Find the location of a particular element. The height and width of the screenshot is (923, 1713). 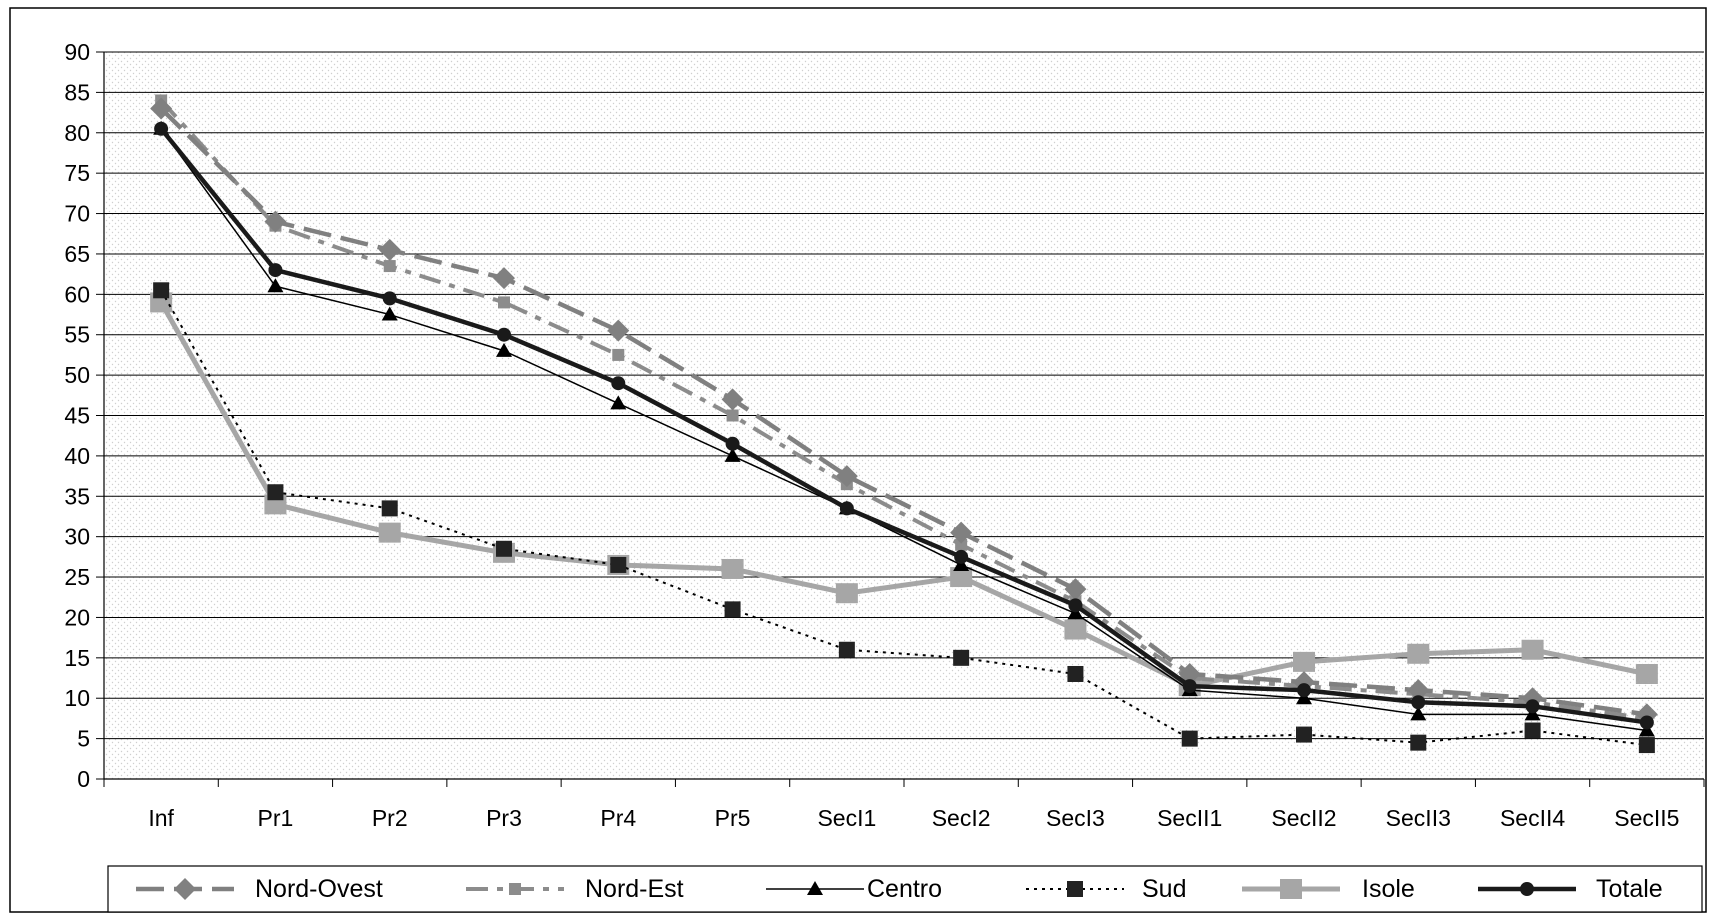

legend-label-nord-est: Nord-Est is located at coordinates (634, 889).